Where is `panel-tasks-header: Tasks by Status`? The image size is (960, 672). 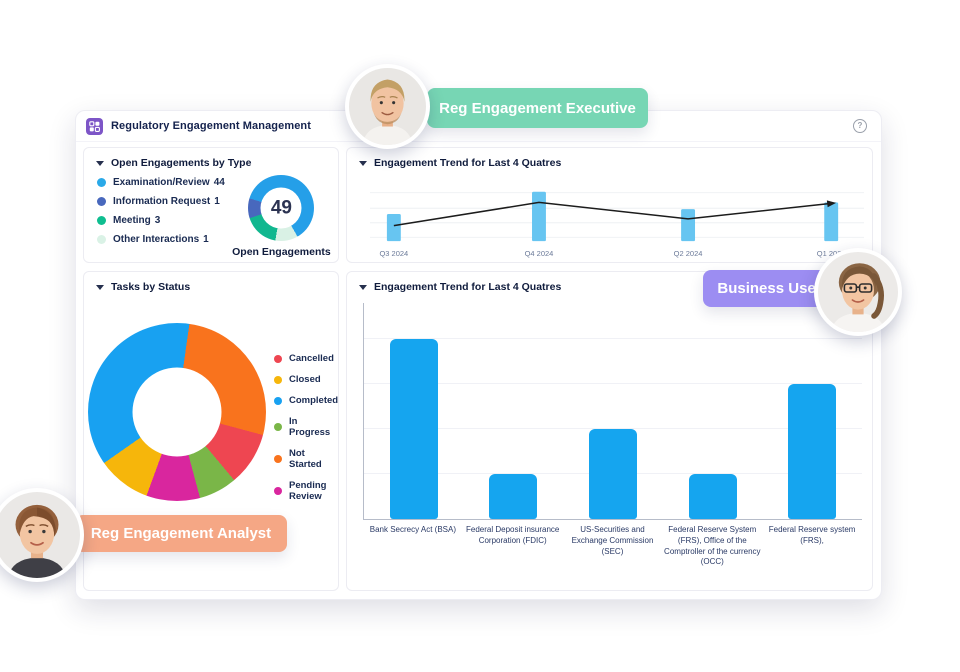
panel-tasks-header: Tasks by Status is located at coordinates (211, 284).